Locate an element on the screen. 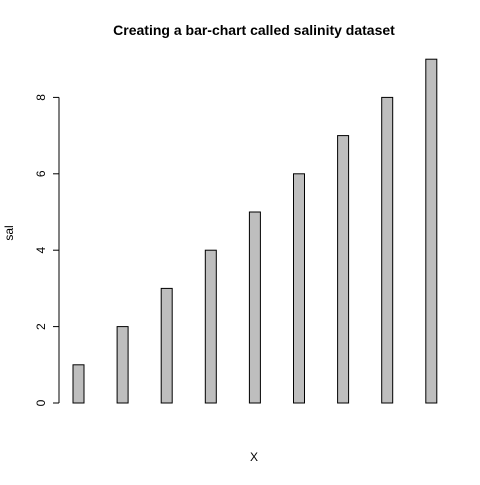  y-tick-label: 2 is located at coordinates (41, 326).